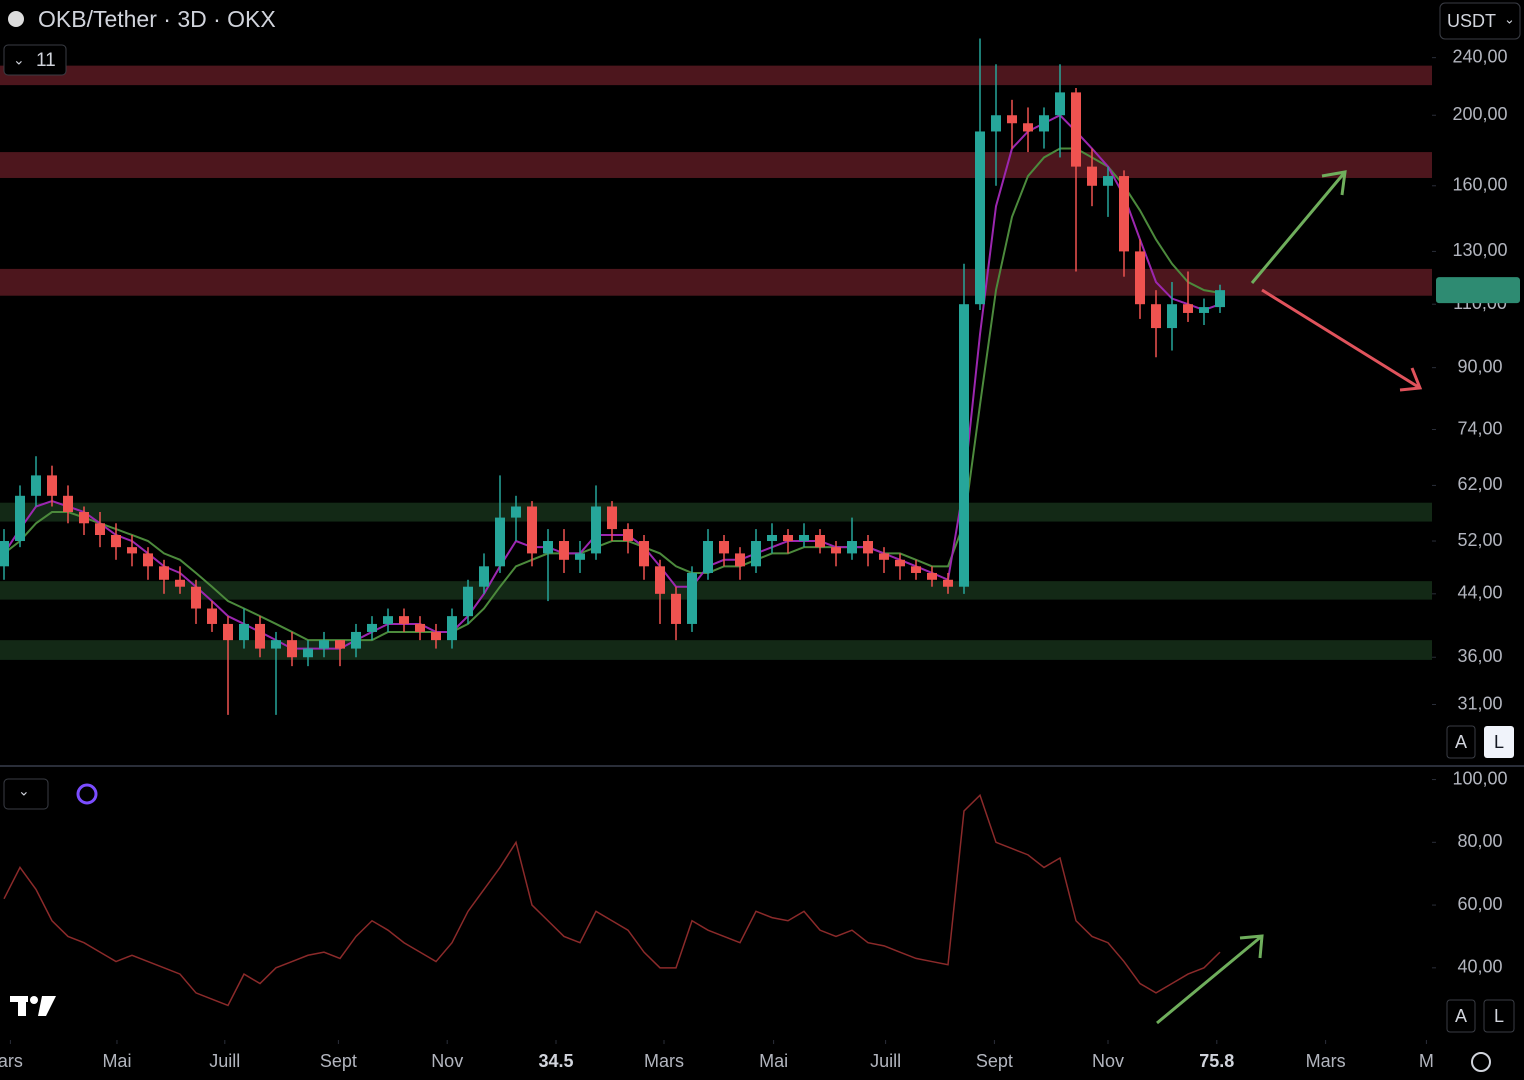 This screenshot has height=1080, width=1524. What do you see at coordinates (87, 794) in the screenshot?
I see `loading-icon` at bounding box center [87, 794].